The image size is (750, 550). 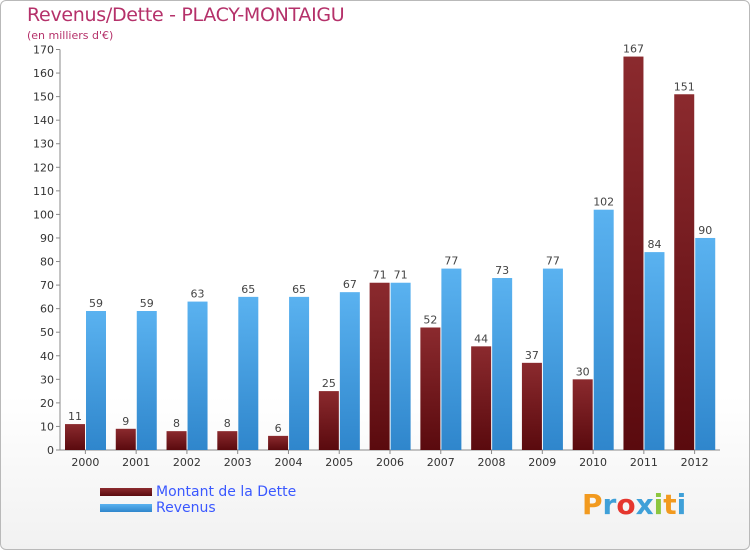 I want to click on data-label-revenus: 73, so click(x=502, y=270).